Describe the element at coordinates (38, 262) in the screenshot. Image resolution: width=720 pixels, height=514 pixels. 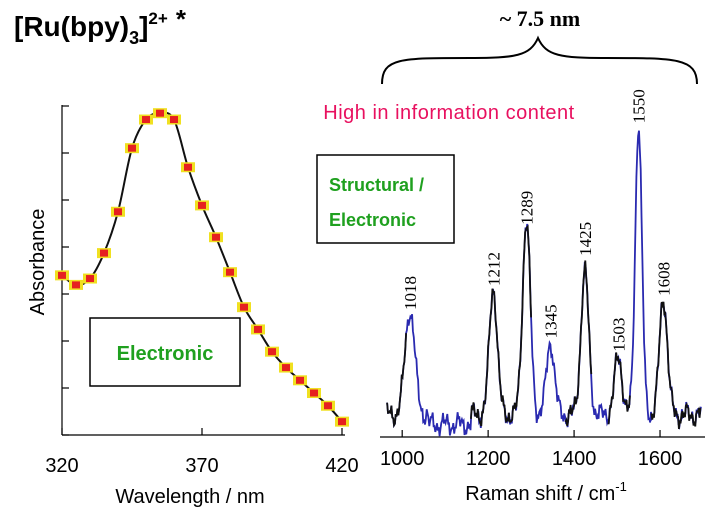
I see `abs-y-label: Absorbance` at that location.